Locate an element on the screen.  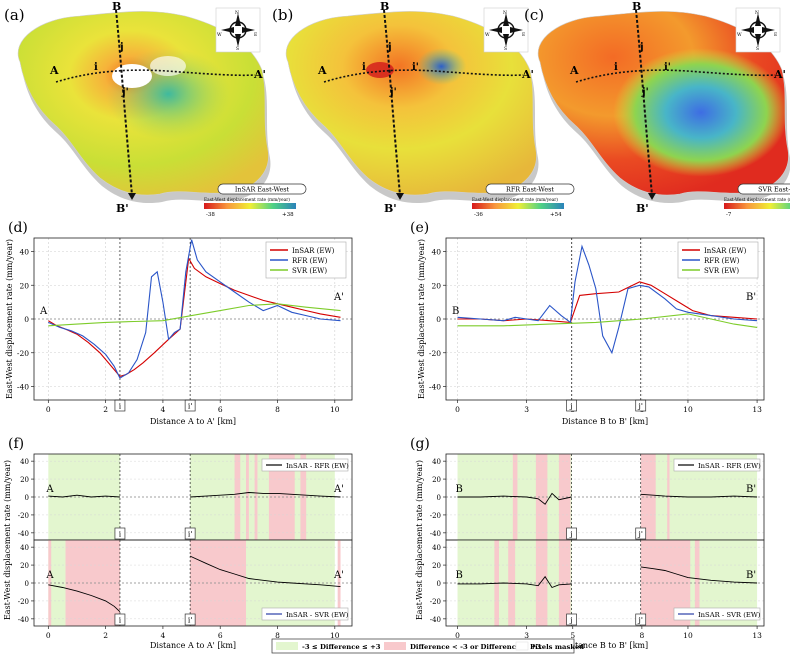
profile-start-label: A is located at coordinates (43, 311).